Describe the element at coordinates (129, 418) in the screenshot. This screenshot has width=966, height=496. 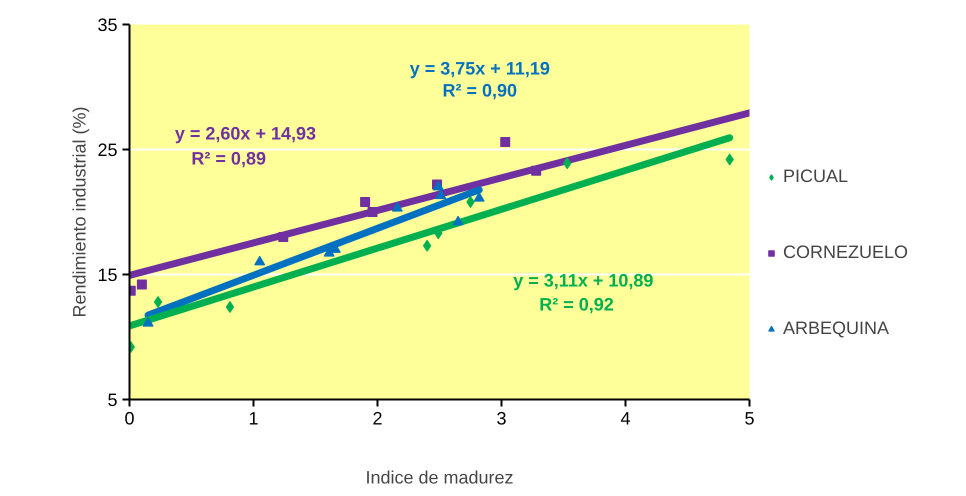
I see `x-tick-label: 0` at that location.